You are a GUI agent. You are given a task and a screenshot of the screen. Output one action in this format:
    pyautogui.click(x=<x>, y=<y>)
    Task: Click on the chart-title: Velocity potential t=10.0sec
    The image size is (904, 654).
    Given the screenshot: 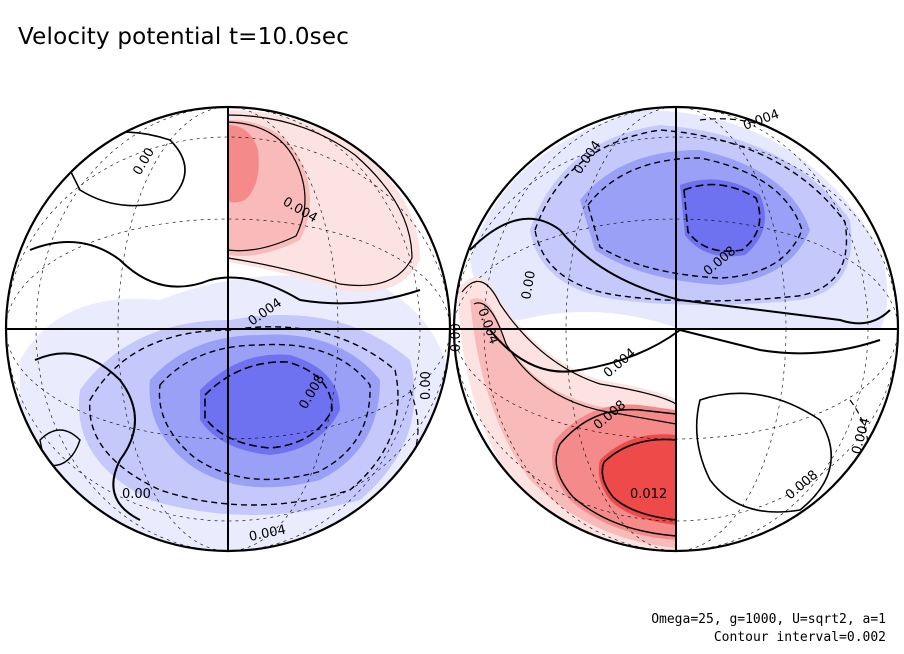 What is the action you would take?
    pyautogui.click(x=184, y=37)
    